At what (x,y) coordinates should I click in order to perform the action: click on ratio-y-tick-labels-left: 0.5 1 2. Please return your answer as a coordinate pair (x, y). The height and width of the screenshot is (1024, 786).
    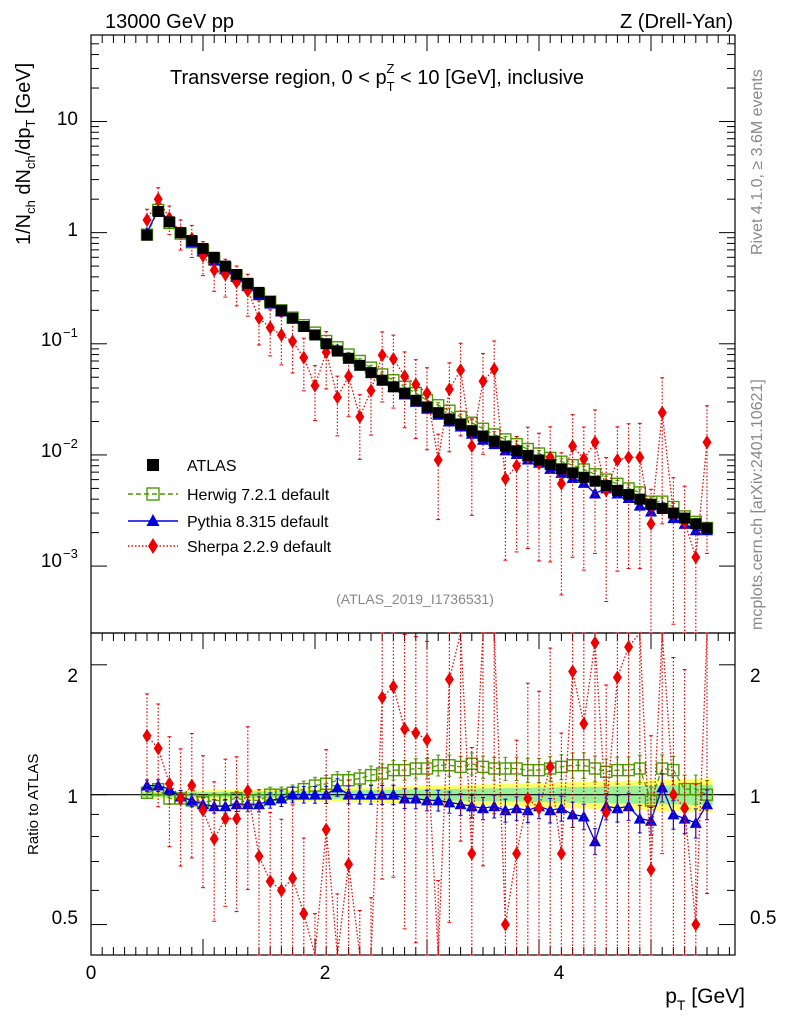
    Looking at the image, I should click on (65, 797).